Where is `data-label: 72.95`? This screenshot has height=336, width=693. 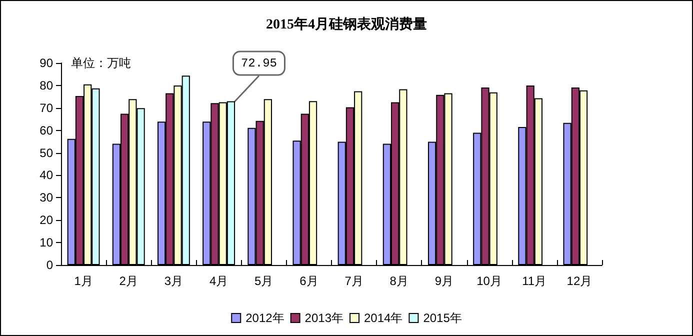 data-label: 72.95 is located at coordinates (258, 63).